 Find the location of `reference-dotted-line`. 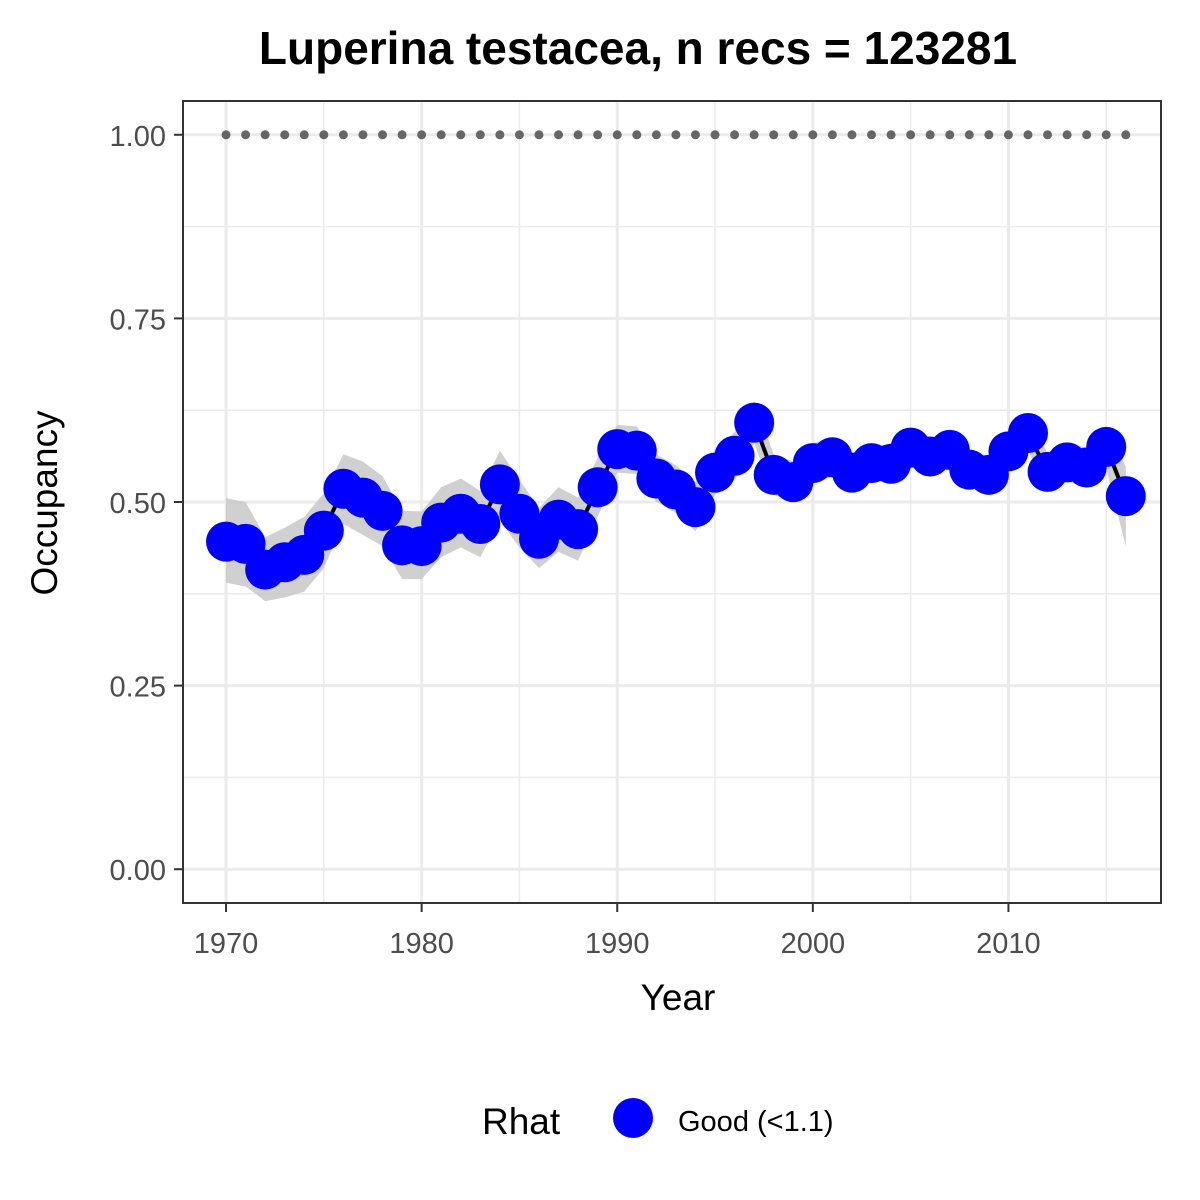

reference-dotted-line is located at coordinates (676, 135).